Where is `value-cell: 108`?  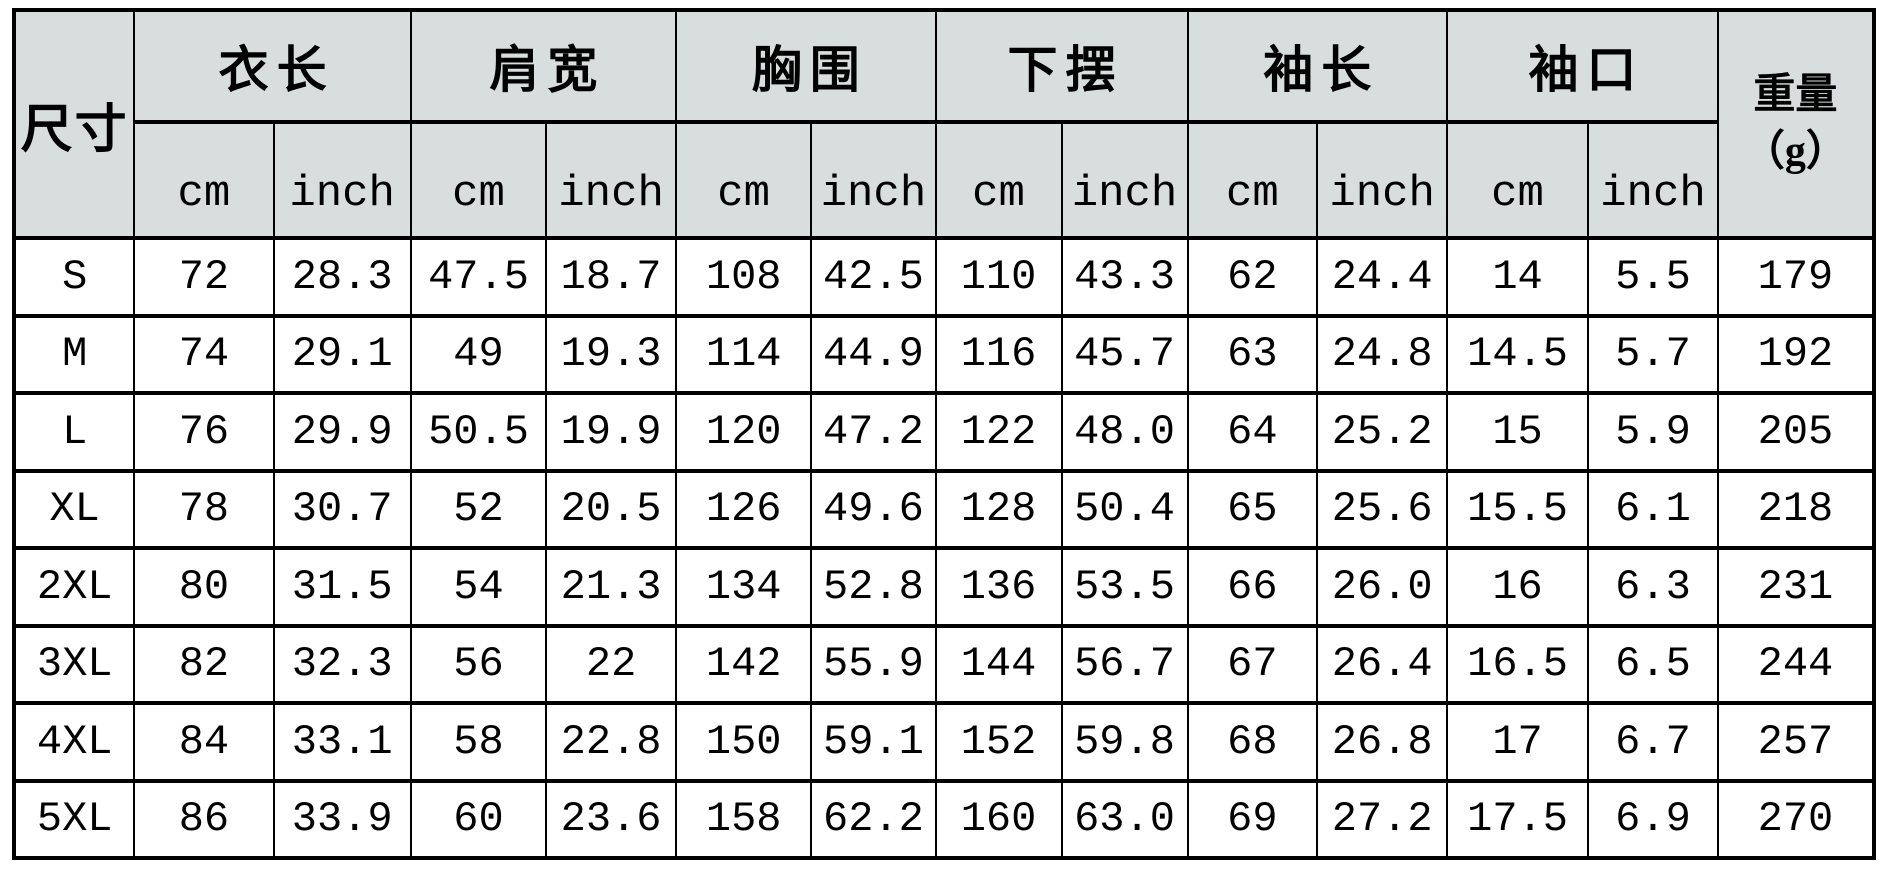 value-cell: 108 is located at coordinates (743, 277).